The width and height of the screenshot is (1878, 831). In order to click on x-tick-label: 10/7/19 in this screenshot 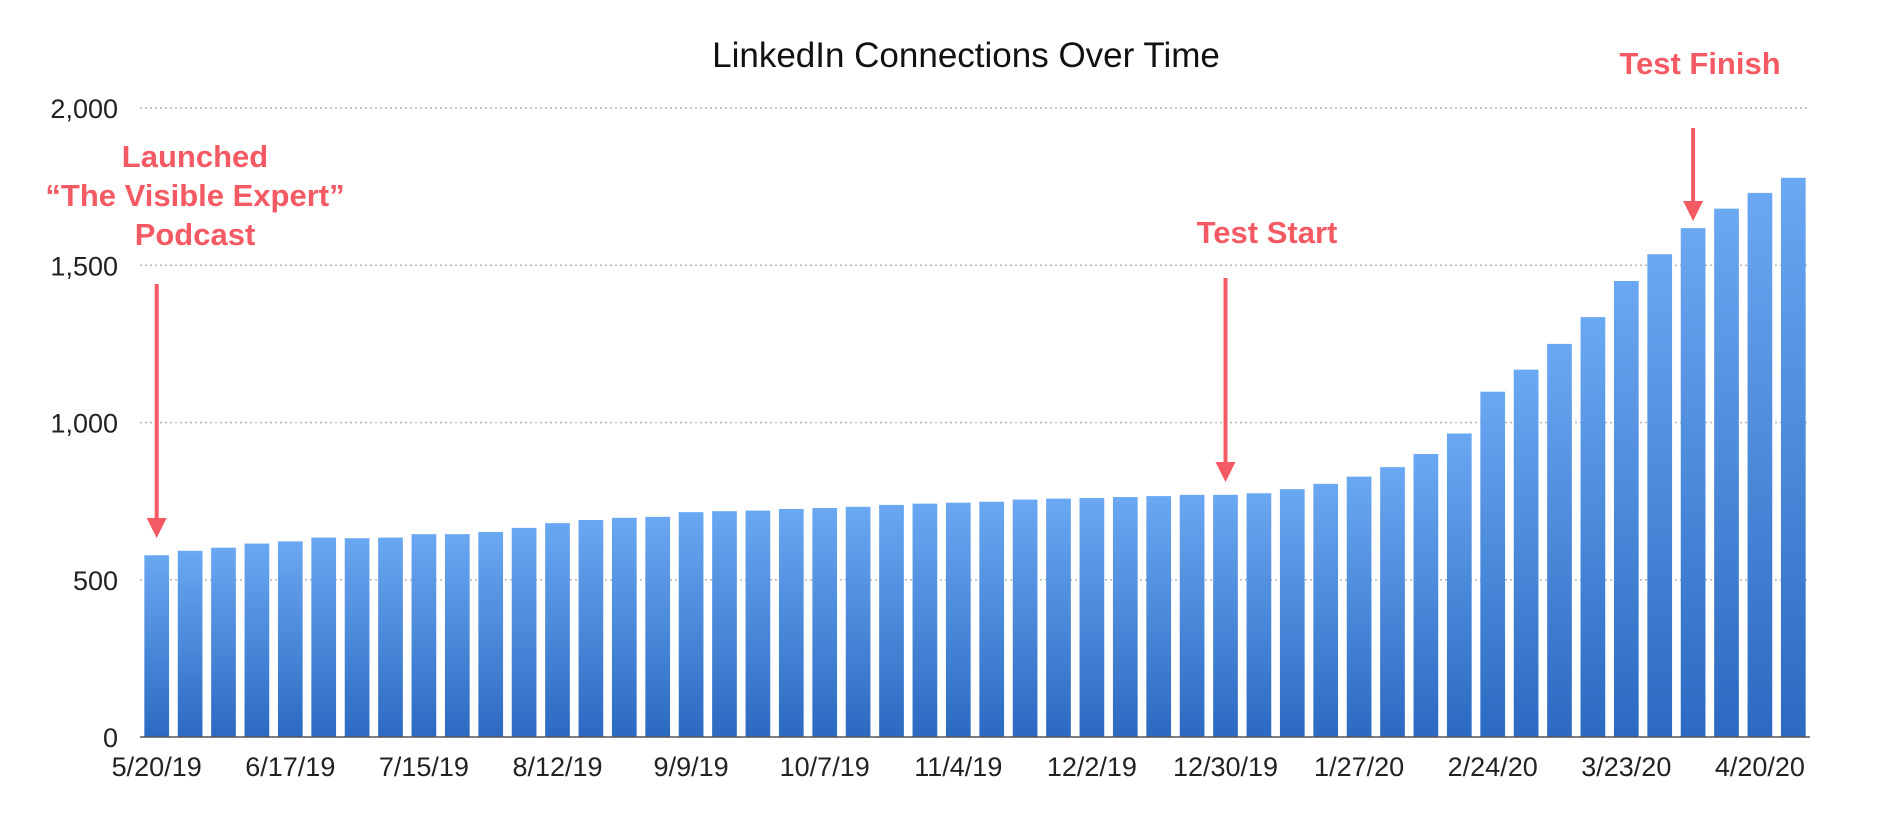, I will do `click(825, 767)`.